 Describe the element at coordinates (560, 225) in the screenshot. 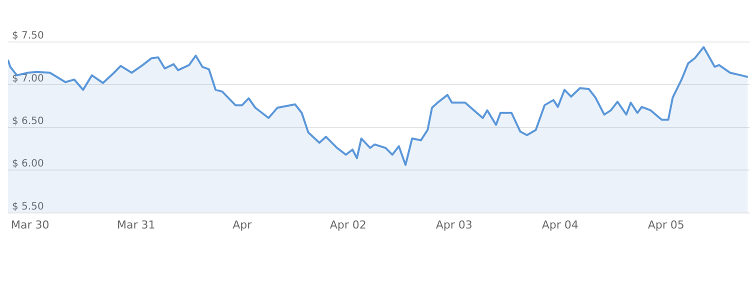

I see `x-tick-label: Apr 04` at that location.